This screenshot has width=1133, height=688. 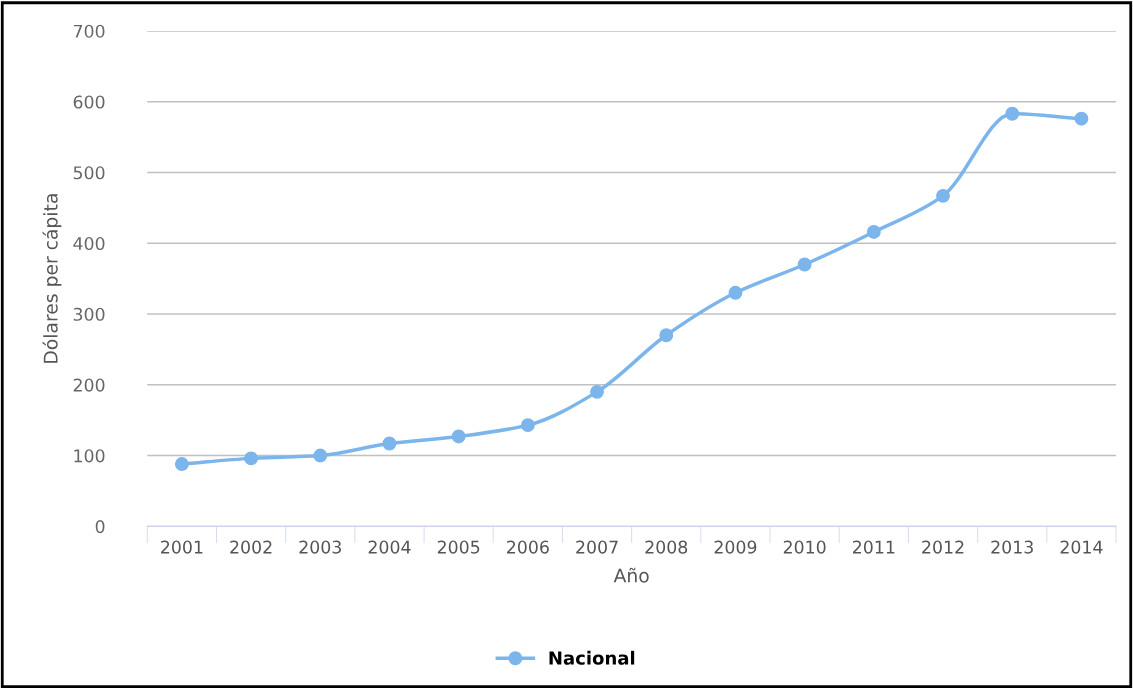 I want to click on x-axis-title: Año, so click(x=631, y=575).